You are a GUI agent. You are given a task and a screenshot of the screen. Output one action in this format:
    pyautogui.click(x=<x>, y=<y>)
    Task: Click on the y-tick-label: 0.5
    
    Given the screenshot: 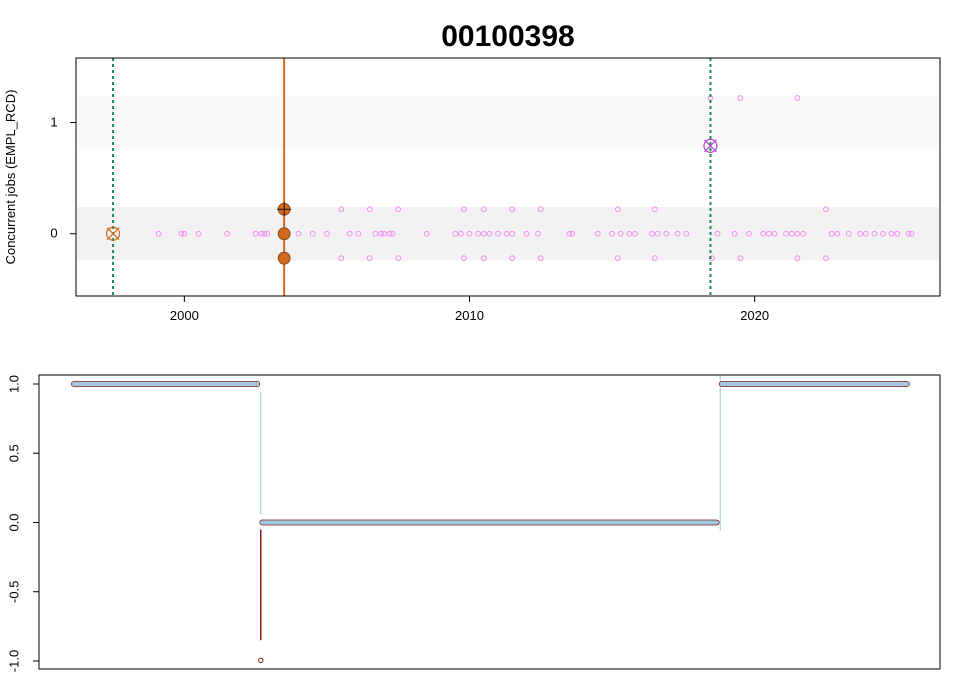 What is the action you would take?
    pyautogui.click(x=14, y=453)
    